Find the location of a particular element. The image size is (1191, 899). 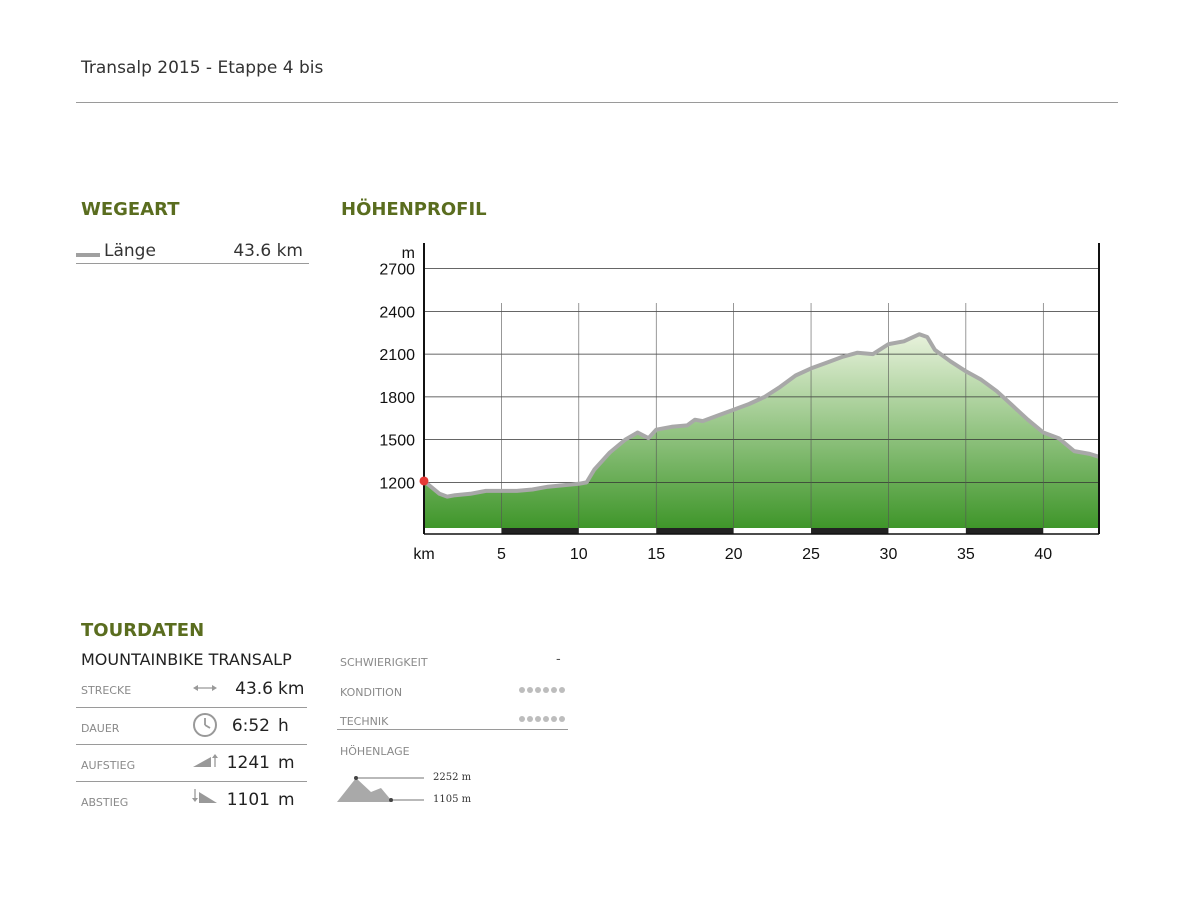

profile-heading: HÖHENPROFIL is located at coordinates (414, 209).